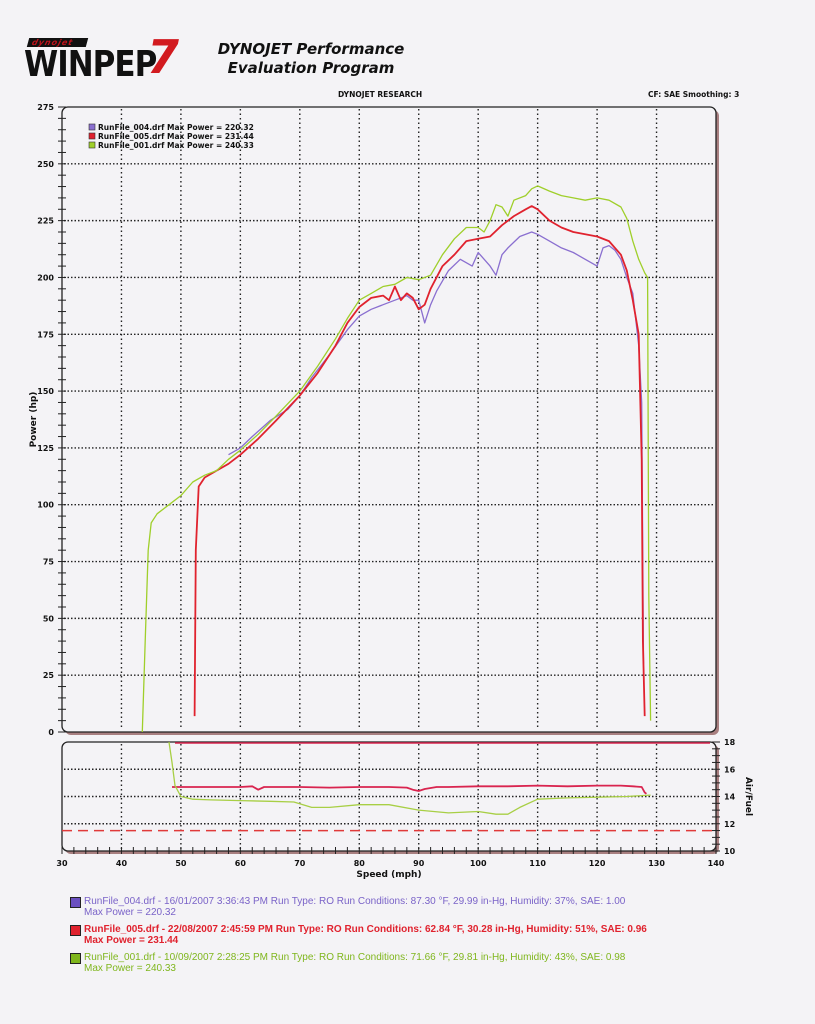  What do you see at coordinates (45, 107) in the screenshot?
I see `y-tick-label: 275` at bounding box center [45, 107].